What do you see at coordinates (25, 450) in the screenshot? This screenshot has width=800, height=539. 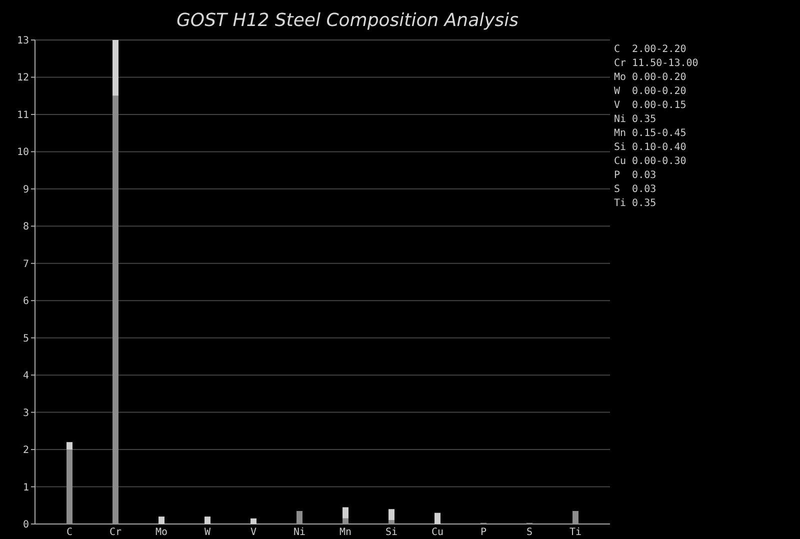 I see `y-tick-label: 2` at bounding box center [25, 450].